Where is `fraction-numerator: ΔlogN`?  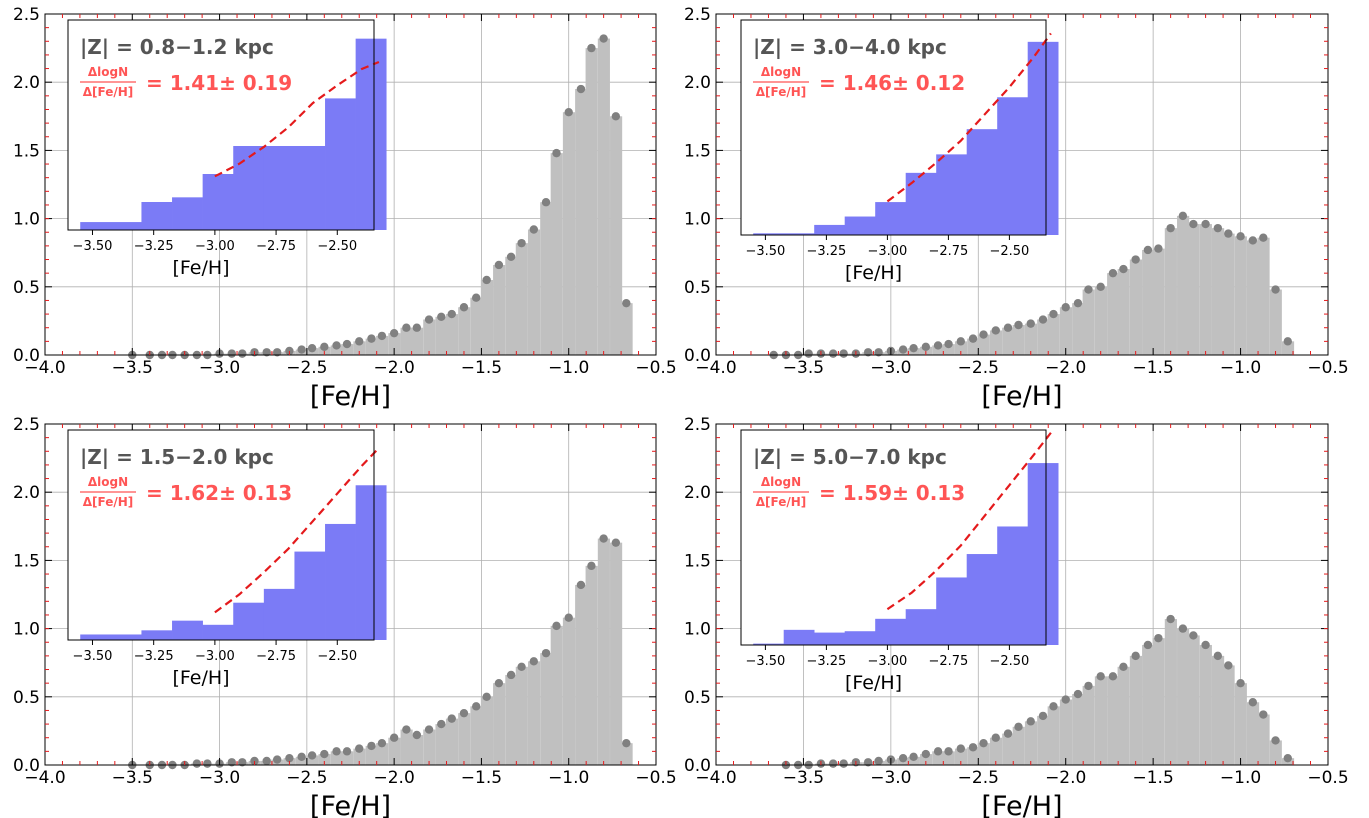 fraction-numerator: ΔlogN is located at coordinates (781, 482).